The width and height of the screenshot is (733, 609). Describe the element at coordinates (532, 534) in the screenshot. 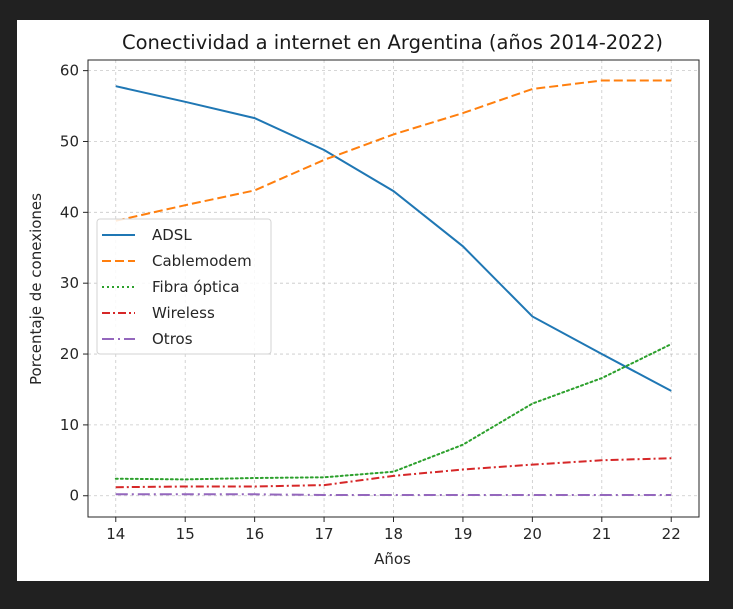

I see `x-tick-label: 20` at that location.